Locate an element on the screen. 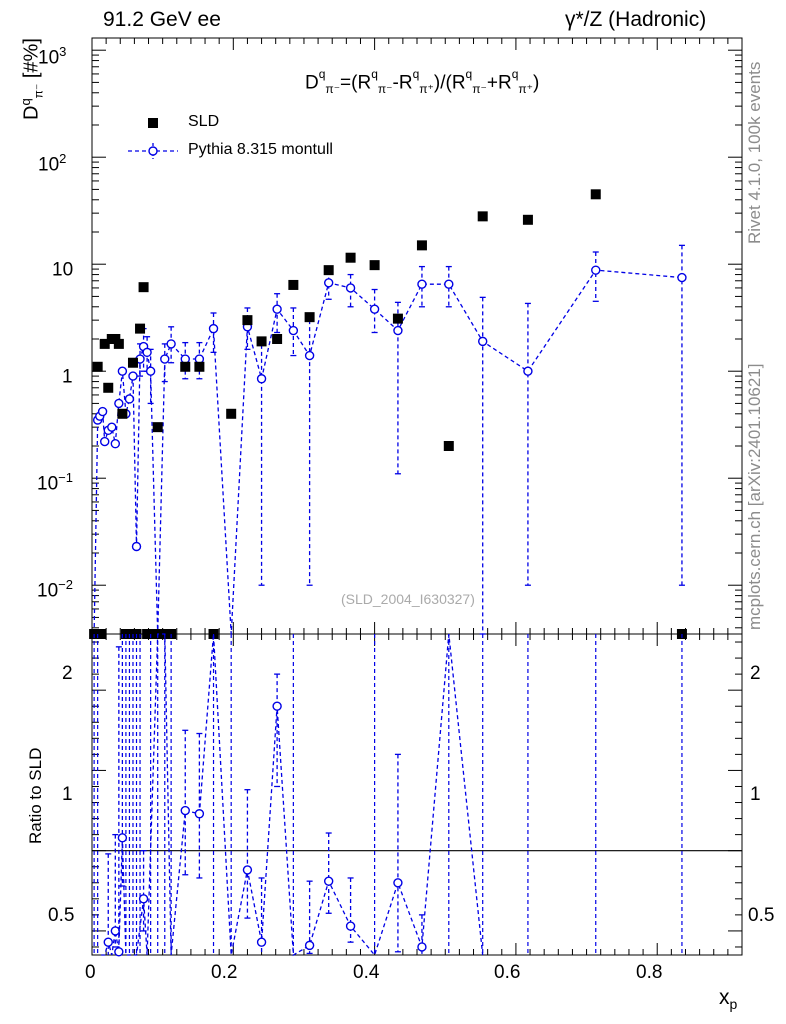  x-label-sub: p is located at coordinates (733, 1004).